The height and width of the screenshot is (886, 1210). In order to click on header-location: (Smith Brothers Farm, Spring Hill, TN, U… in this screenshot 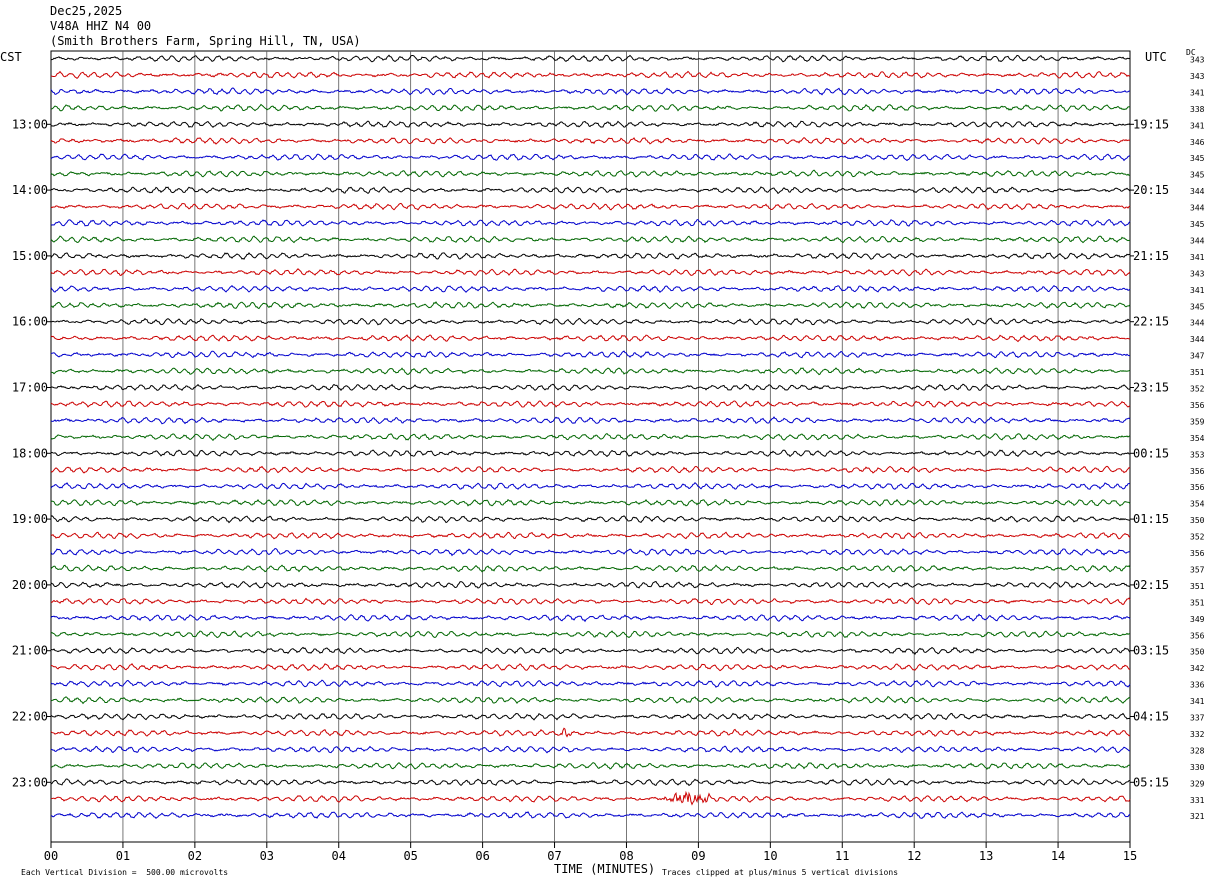, I will do `click(205, 41)`.